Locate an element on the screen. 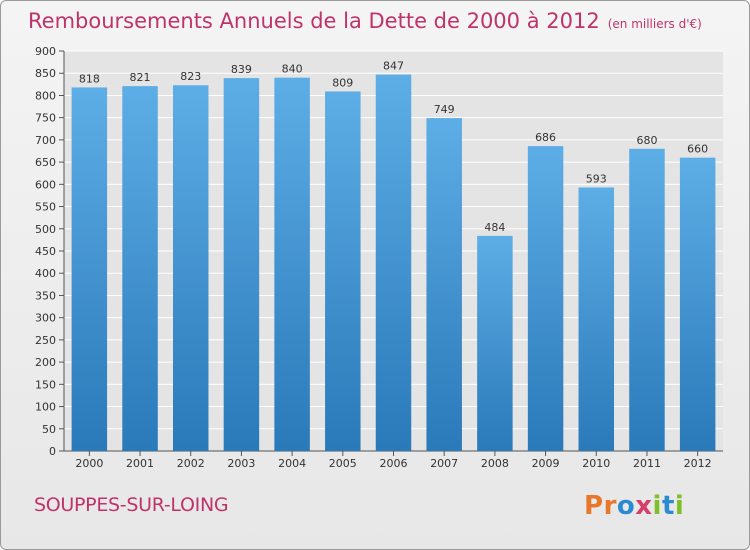 Image resolution: width=750 pixels, height=550 pixels. x-tick-label: 2007 is located at coordinates (444, 463).